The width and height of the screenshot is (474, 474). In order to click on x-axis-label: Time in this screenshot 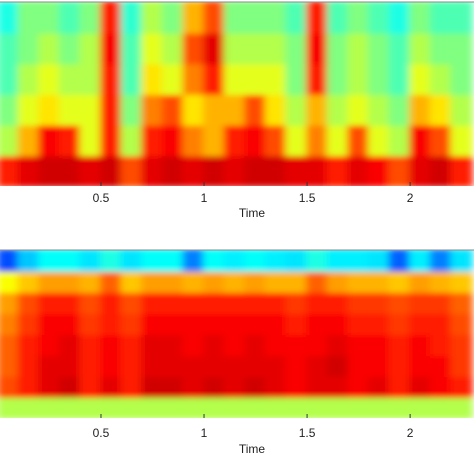, I will do `click(252, 449)`.